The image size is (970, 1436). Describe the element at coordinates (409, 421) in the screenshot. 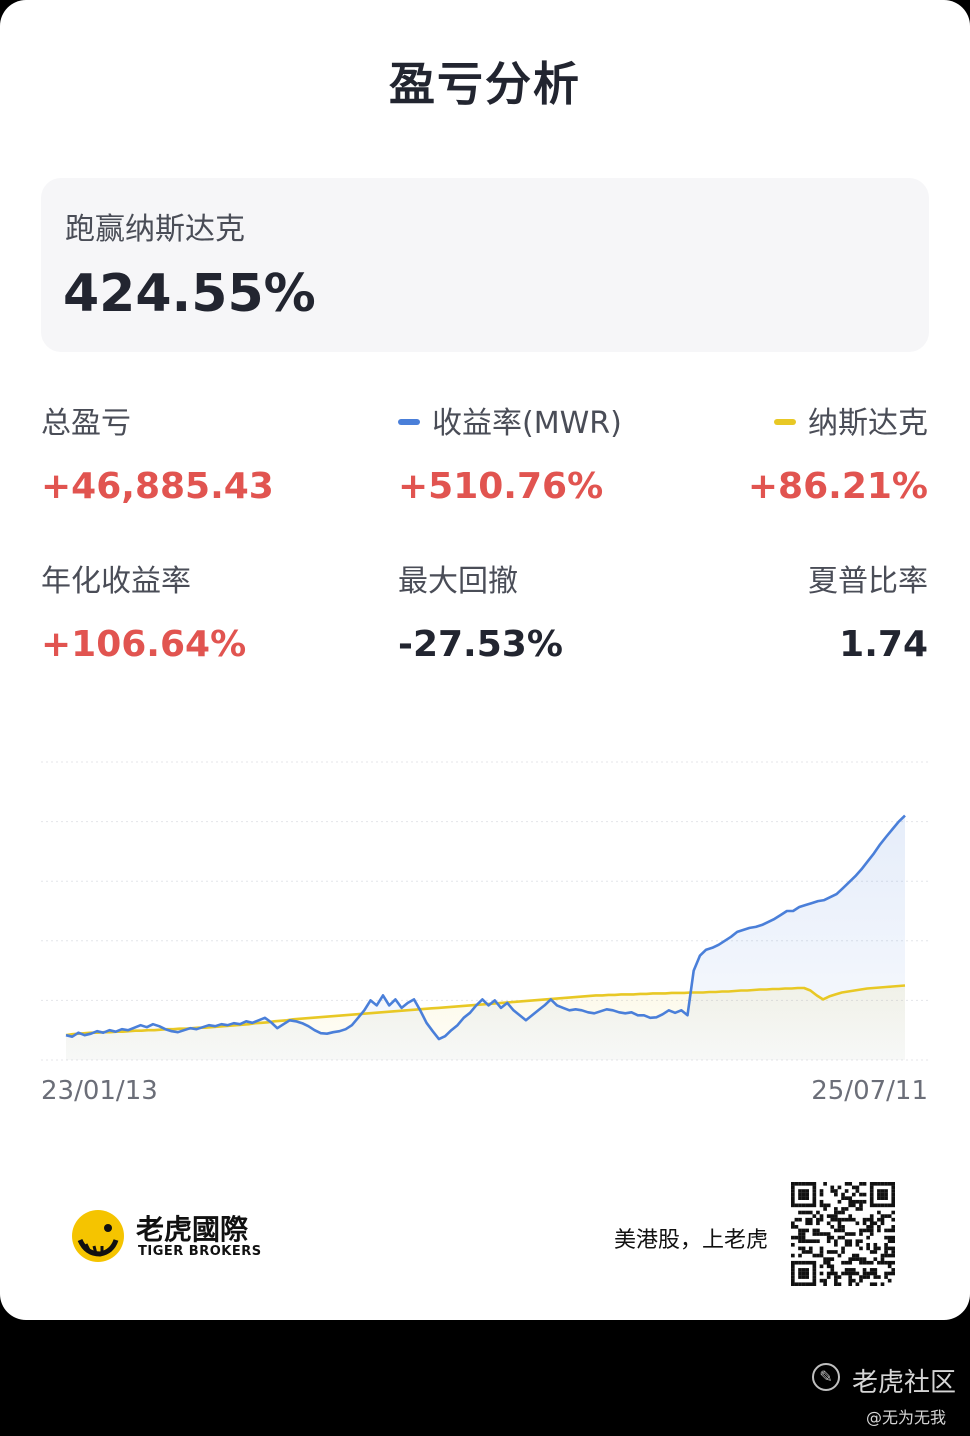

I see `mwr-legend-icon` at that location.